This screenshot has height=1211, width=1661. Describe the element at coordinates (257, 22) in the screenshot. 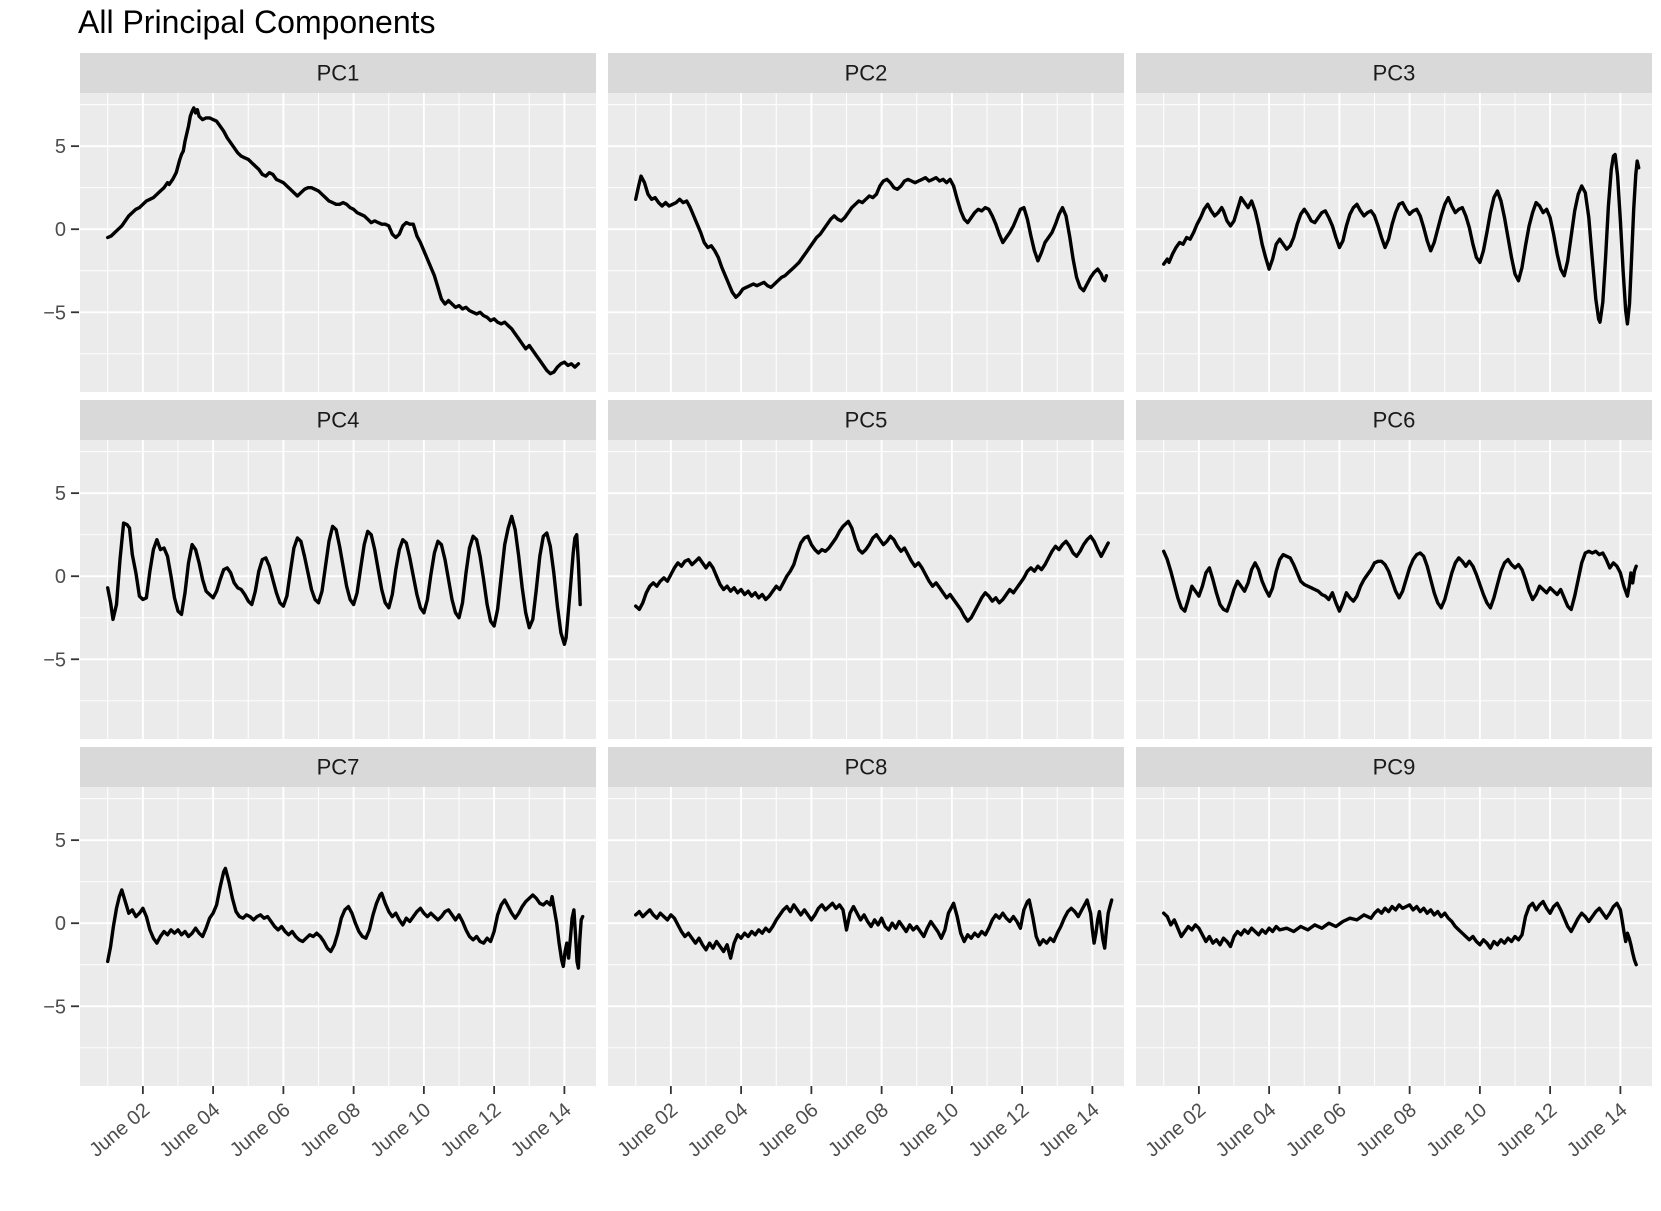

I see `chart-title: All Principal Components` at that location.